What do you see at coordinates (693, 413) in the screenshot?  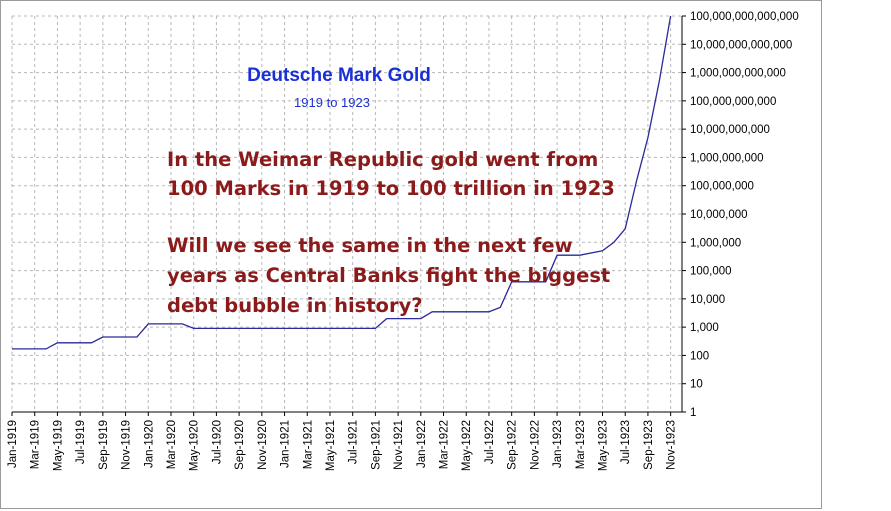 I see `y-tick-label: 1` at bounding box center [693, 413].